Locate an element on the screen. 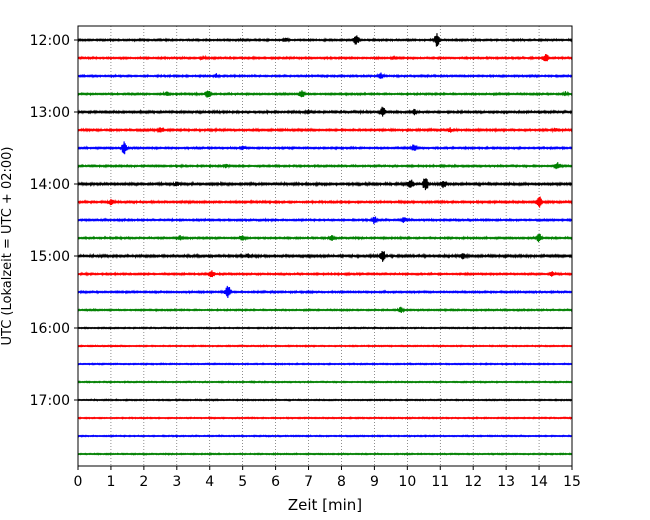 Image resolution: width=650 pixels, height=520 pixels. x-tick-label: 7 is located at coordinates (308, 482).